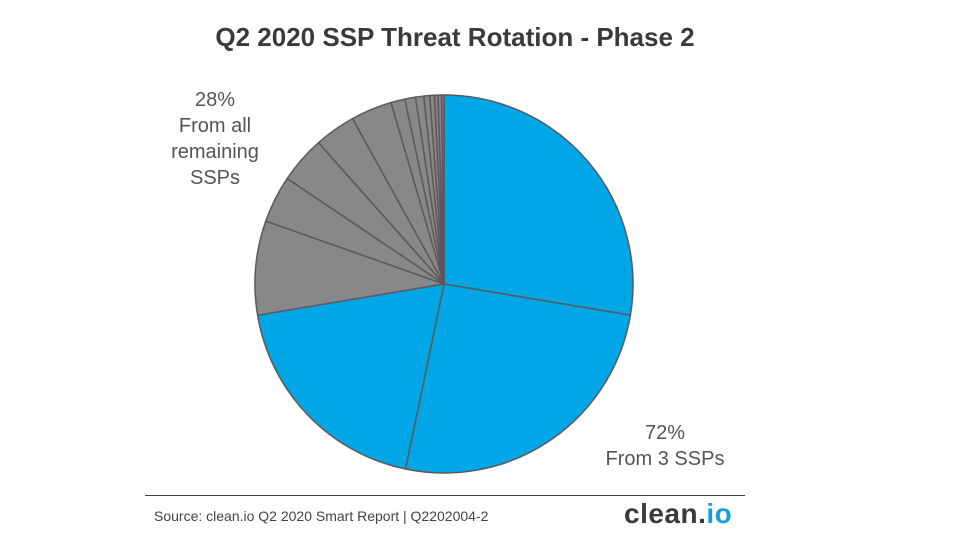 The image size is (960, 540). What do you see at coordinates (455, 37) in the screenshot?
I see `chart-title: Q2 2020 SSP Threat Rotation - Phase 2` at bounding box center [455, 37].